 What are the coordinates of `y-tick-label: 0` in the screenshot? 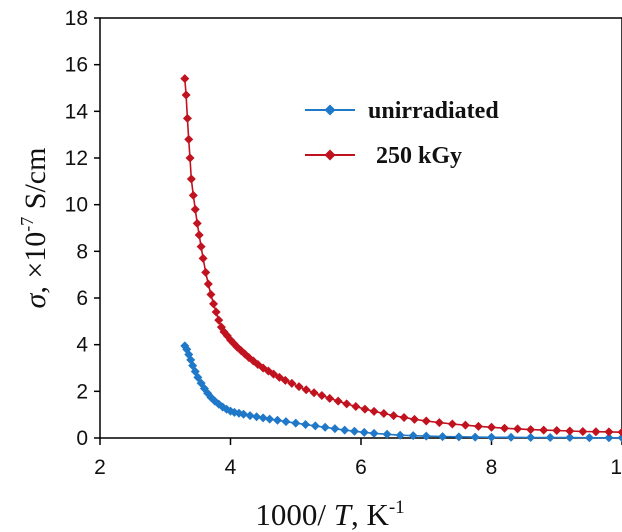 It's located at (82, 438).